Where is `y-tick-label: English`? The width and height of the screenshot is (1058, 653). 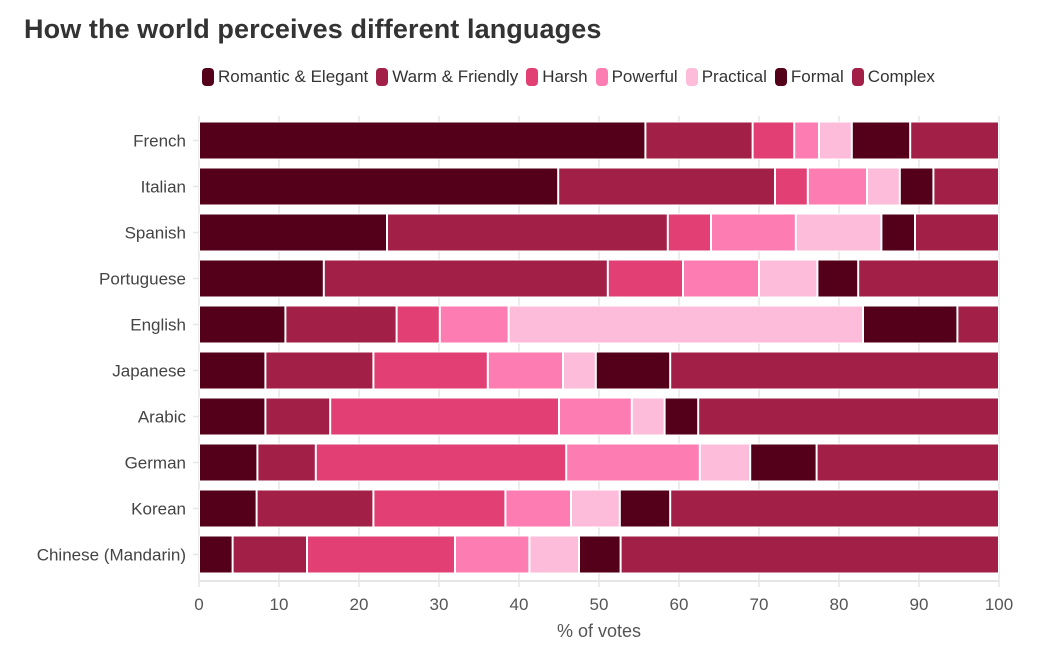 y-tick-label: English is located at coordinates (158, 325).